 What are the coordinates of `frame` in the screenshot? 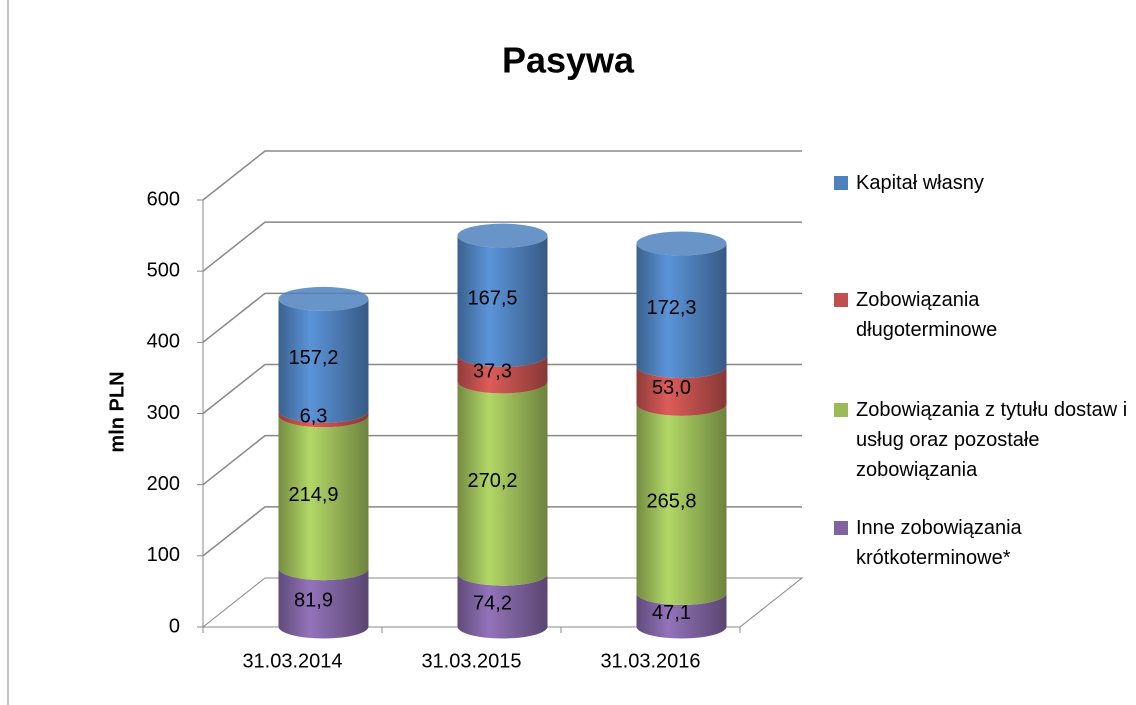 It's located at (8, 352).